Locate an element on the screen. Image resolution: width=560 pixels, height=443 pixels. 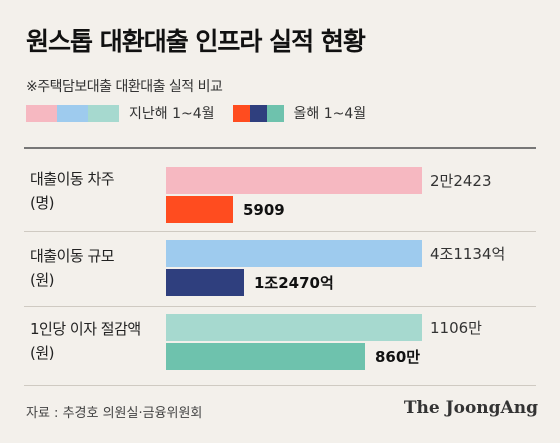
category-name: 1인당 이자 절감액 is located at coordinates (85, 329).